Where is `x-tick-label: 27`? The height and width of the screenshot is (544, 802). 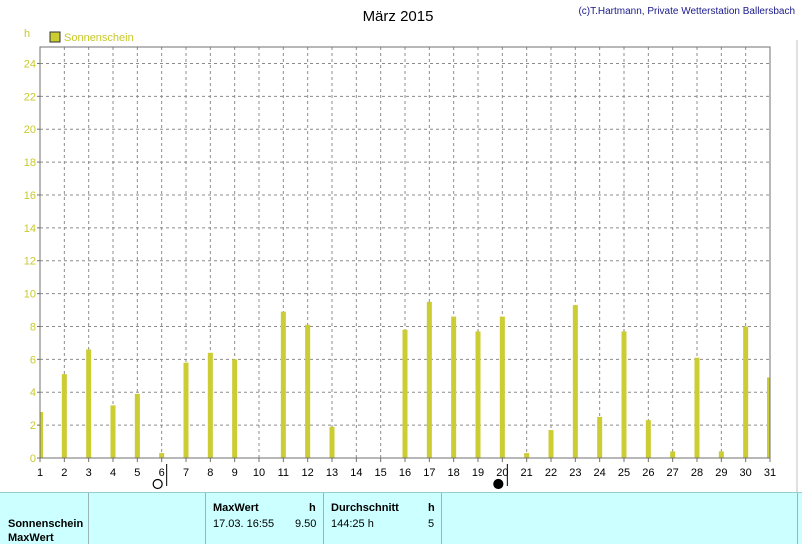 x-tick-label: 27 is located at coordinates (673, 473).